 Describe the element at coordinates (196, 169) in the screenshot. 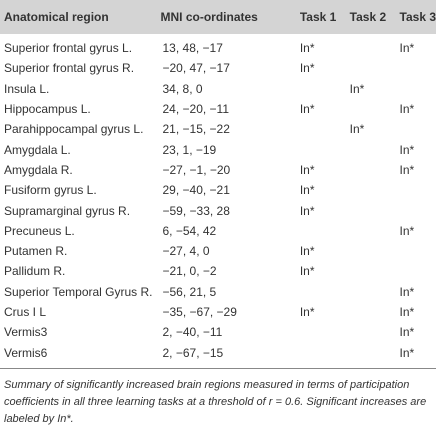

I see `table-cell: −27, −1, −20` at that location.